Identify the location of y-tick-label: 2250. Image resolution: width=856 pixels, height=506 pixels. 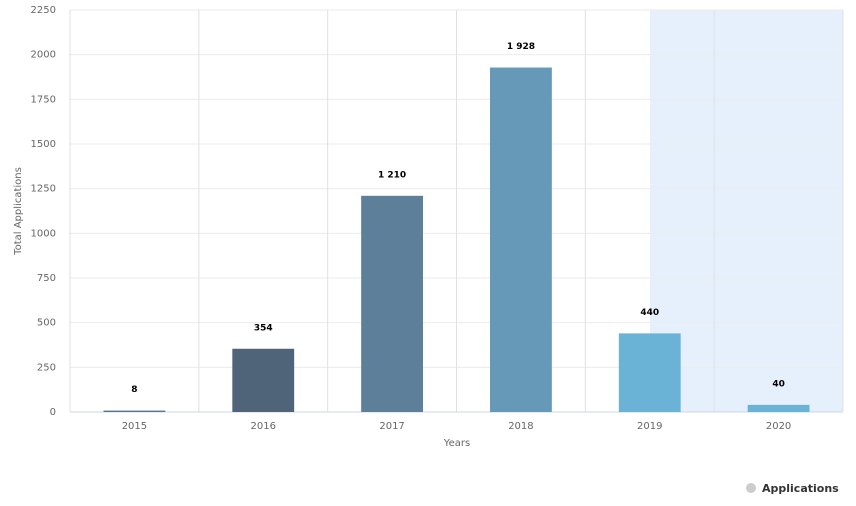
(43, 10).